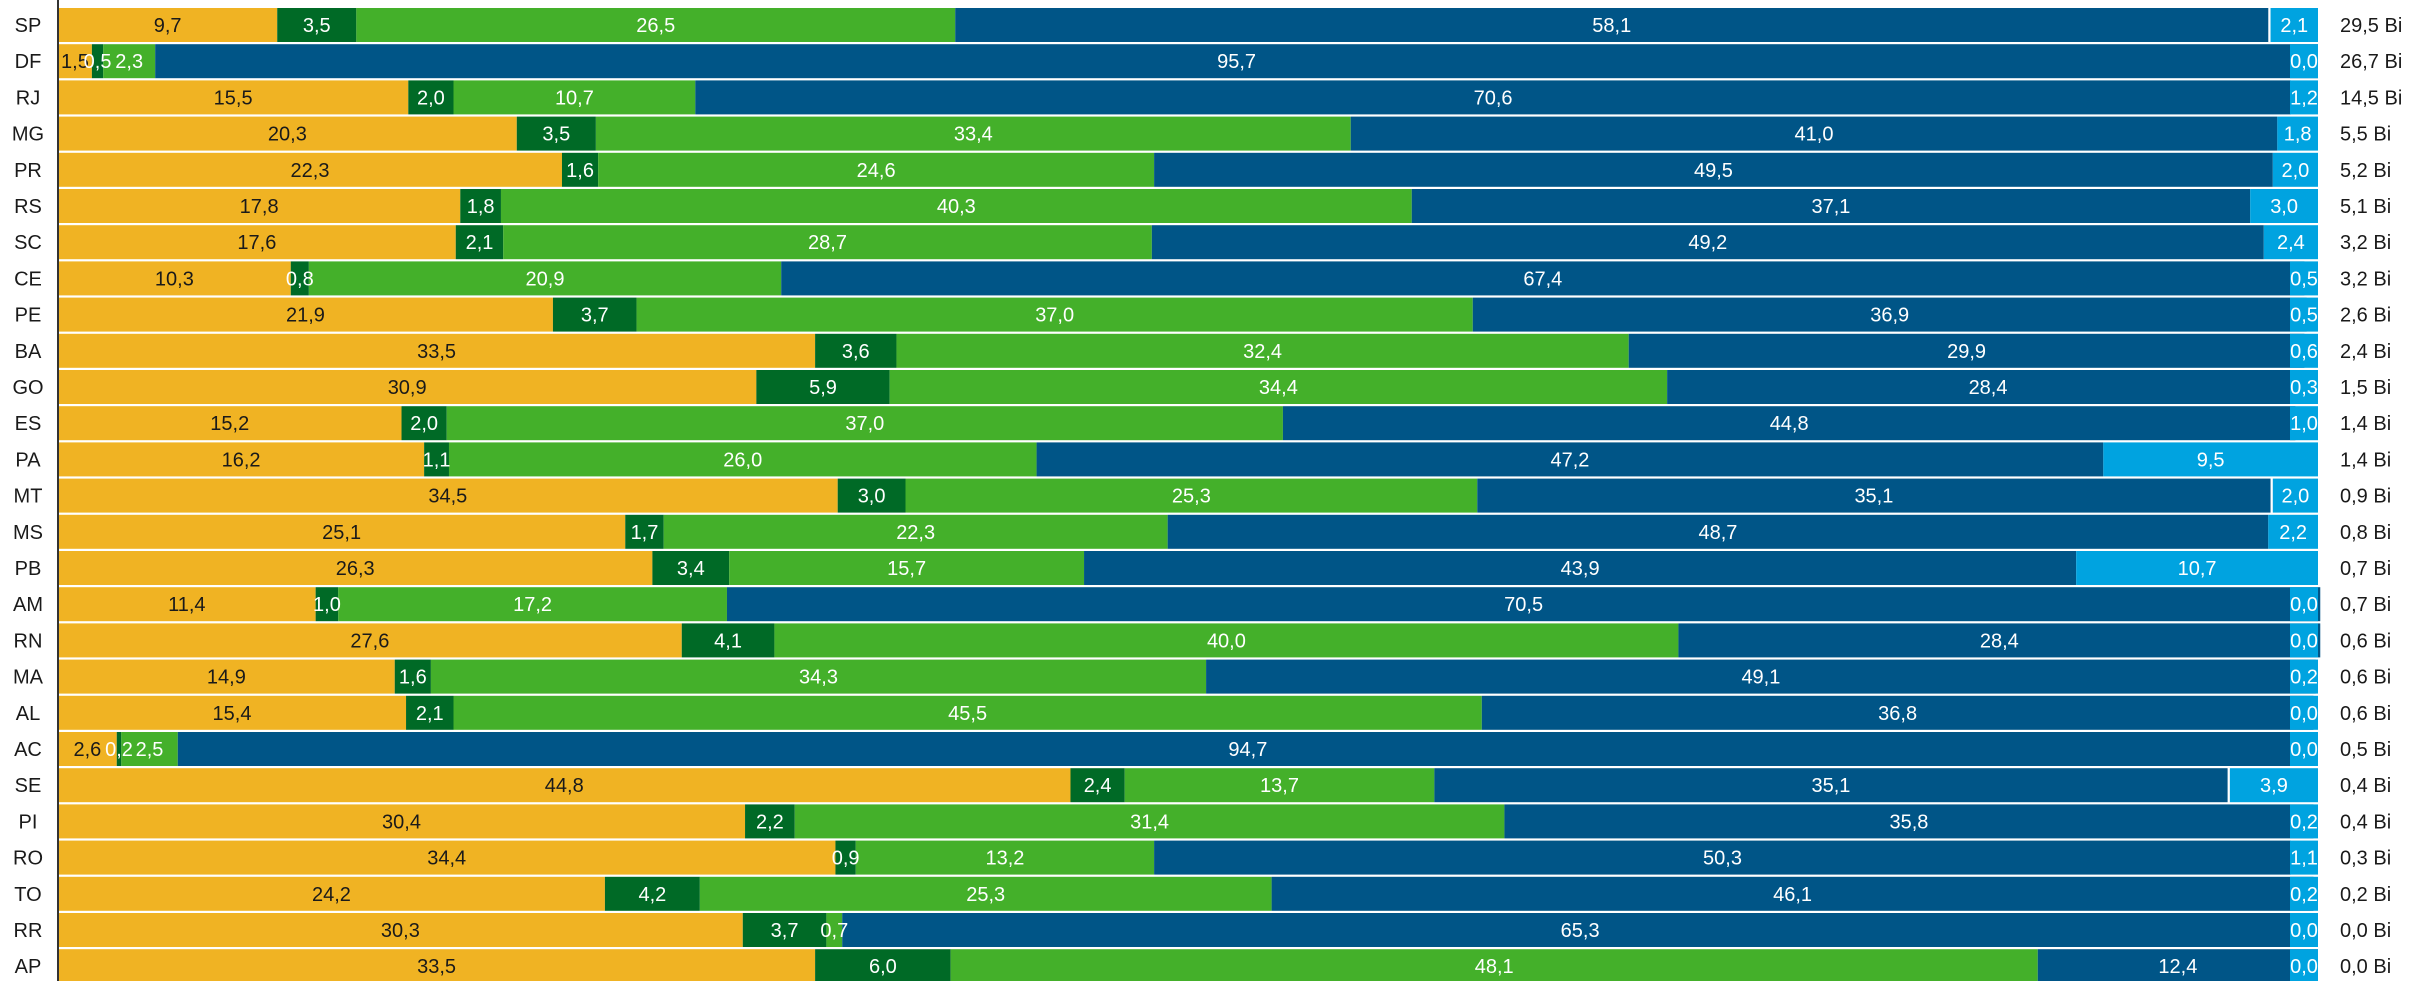  I want to click on bar-segment-rj-s5, so click(2304, 97).